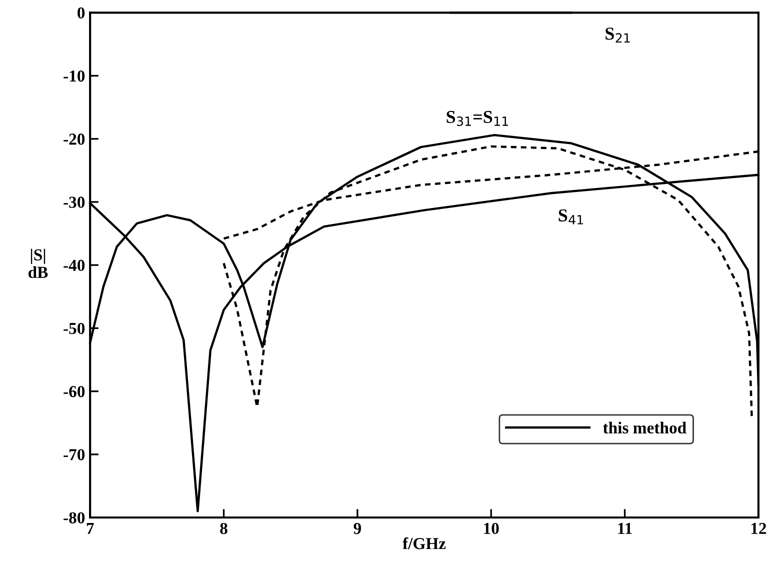 The width and height of the screenshot is (770, 575). Describe the element at coordinates (224, 528) in the screenshot. I see `x-tick-label: 8` at that location.